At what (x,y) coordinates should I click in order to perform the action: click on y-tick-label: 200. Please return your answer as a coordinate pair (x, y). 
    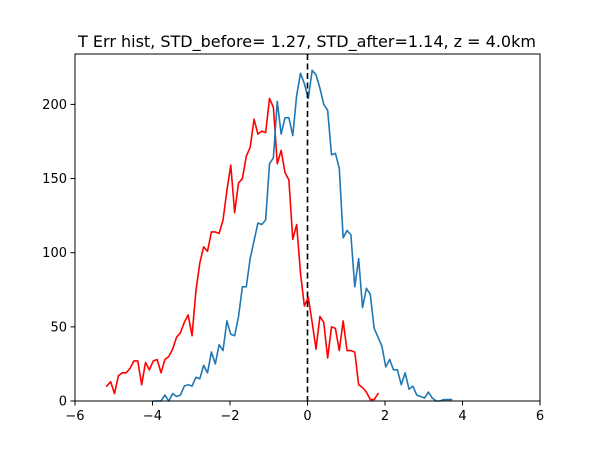
    Looking at the image, I should click on (54, 105).